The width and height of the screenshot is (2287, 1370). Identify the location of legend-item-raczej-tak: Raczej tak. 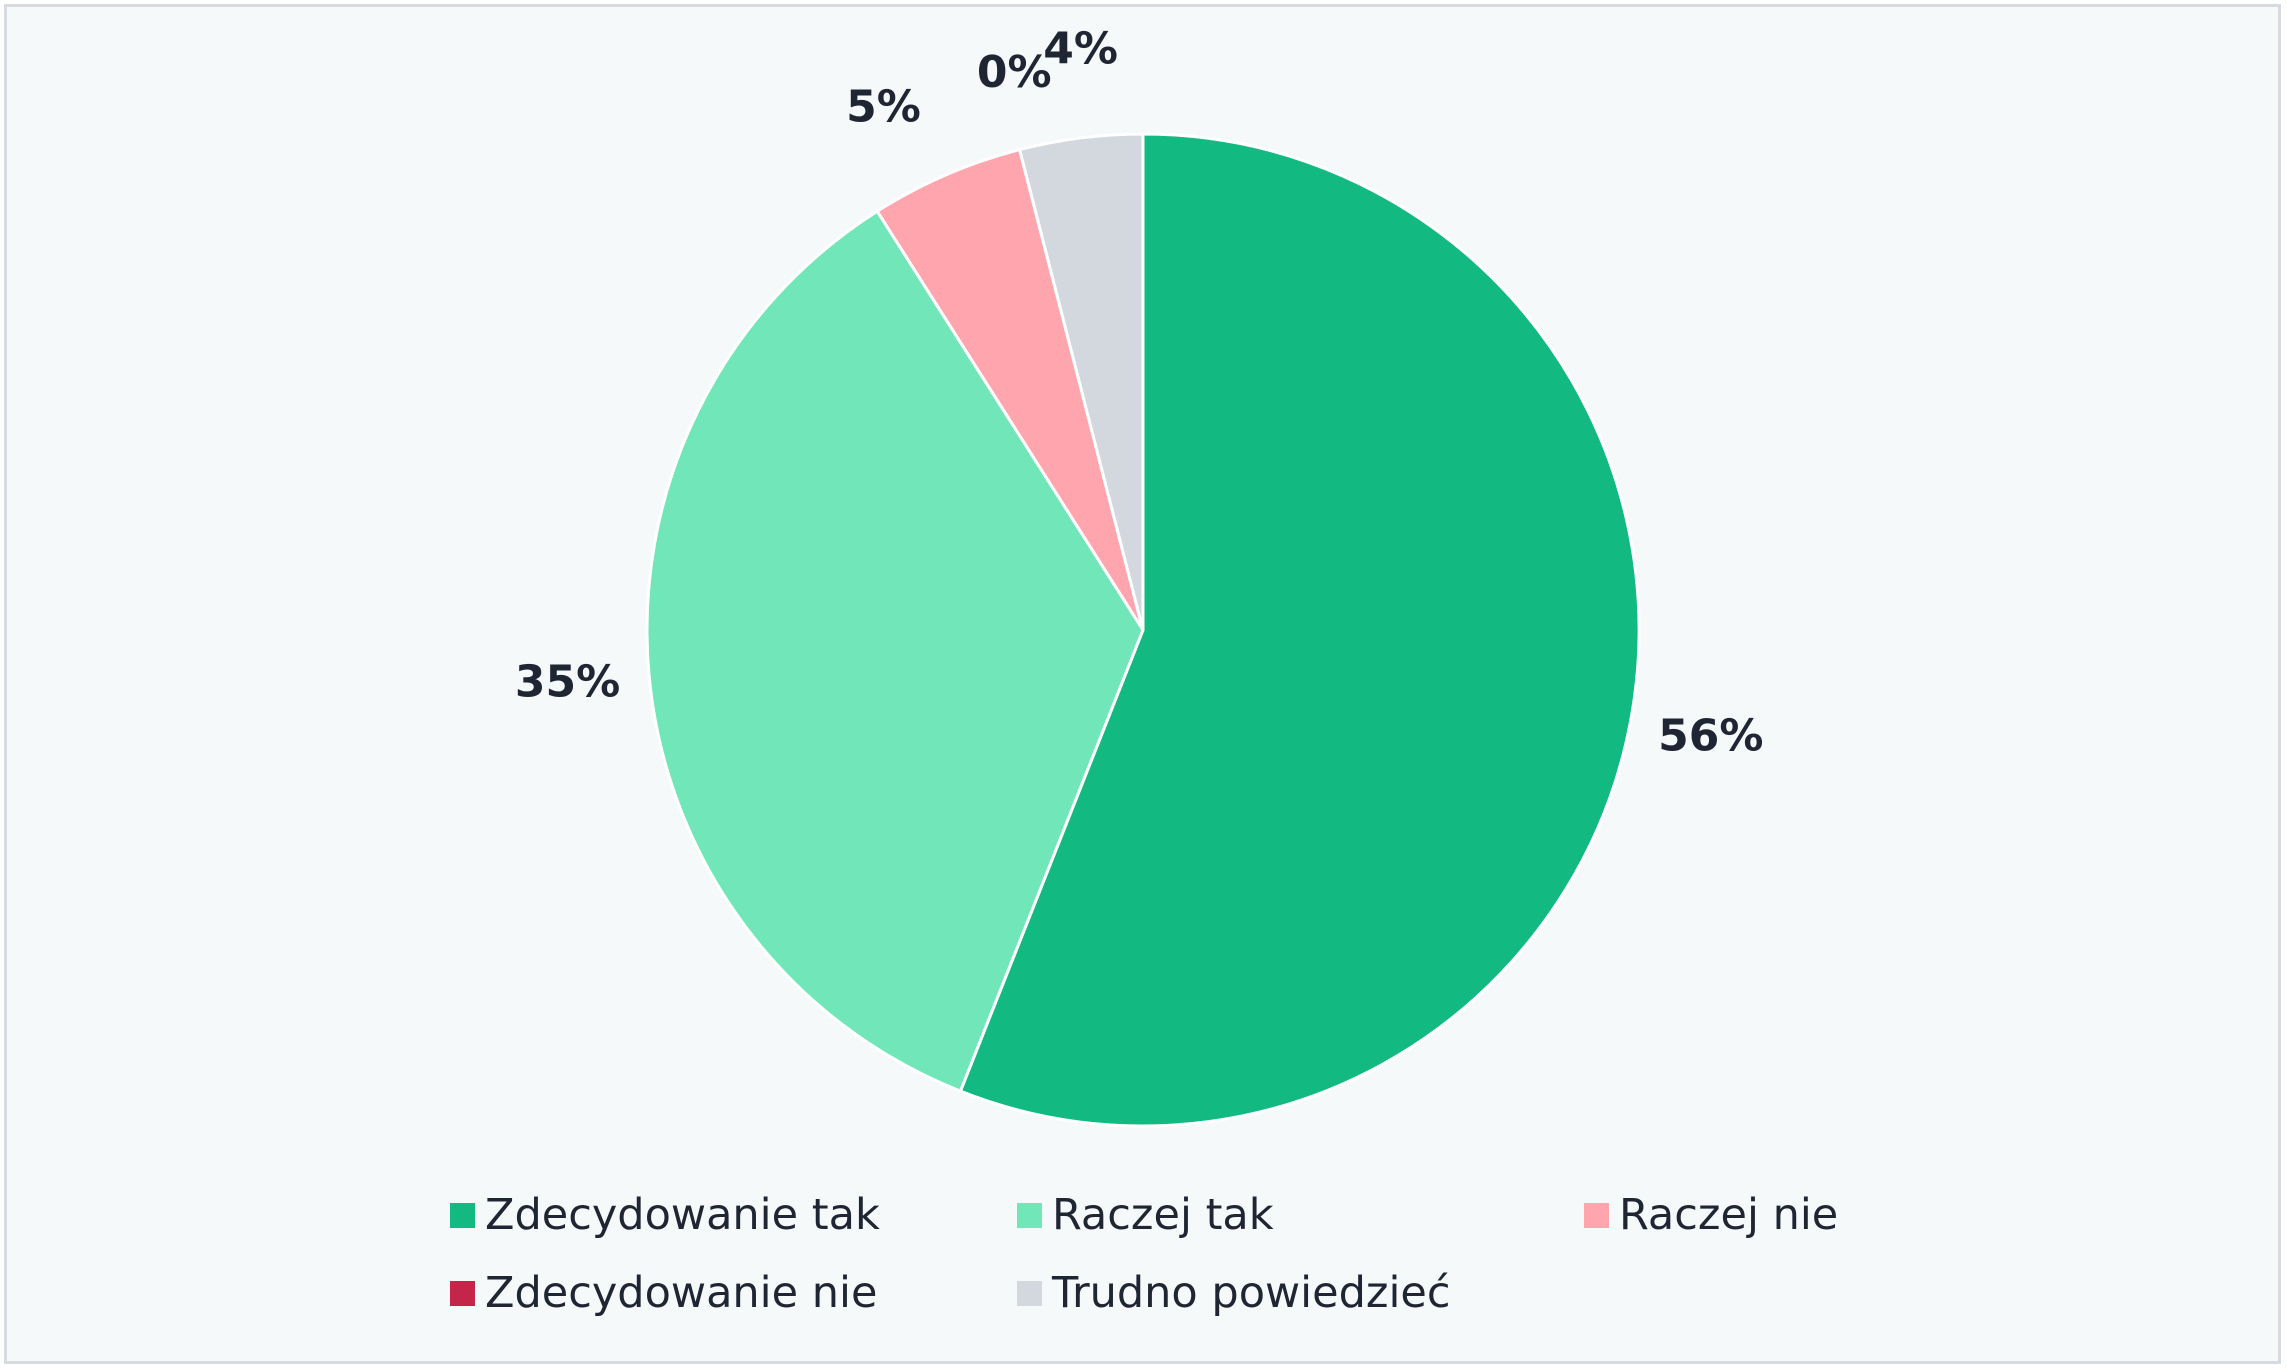
(1145, 1215).